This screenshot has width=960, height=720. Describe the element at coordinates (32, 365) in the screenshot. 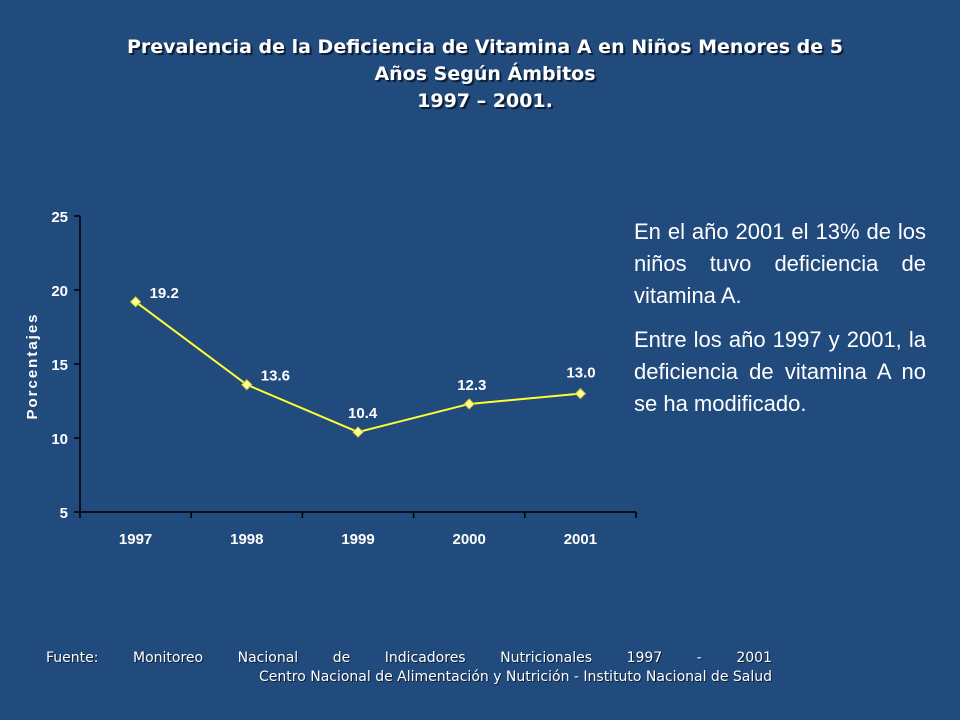

I see `y-axis-label: Porcentajes` at that location.